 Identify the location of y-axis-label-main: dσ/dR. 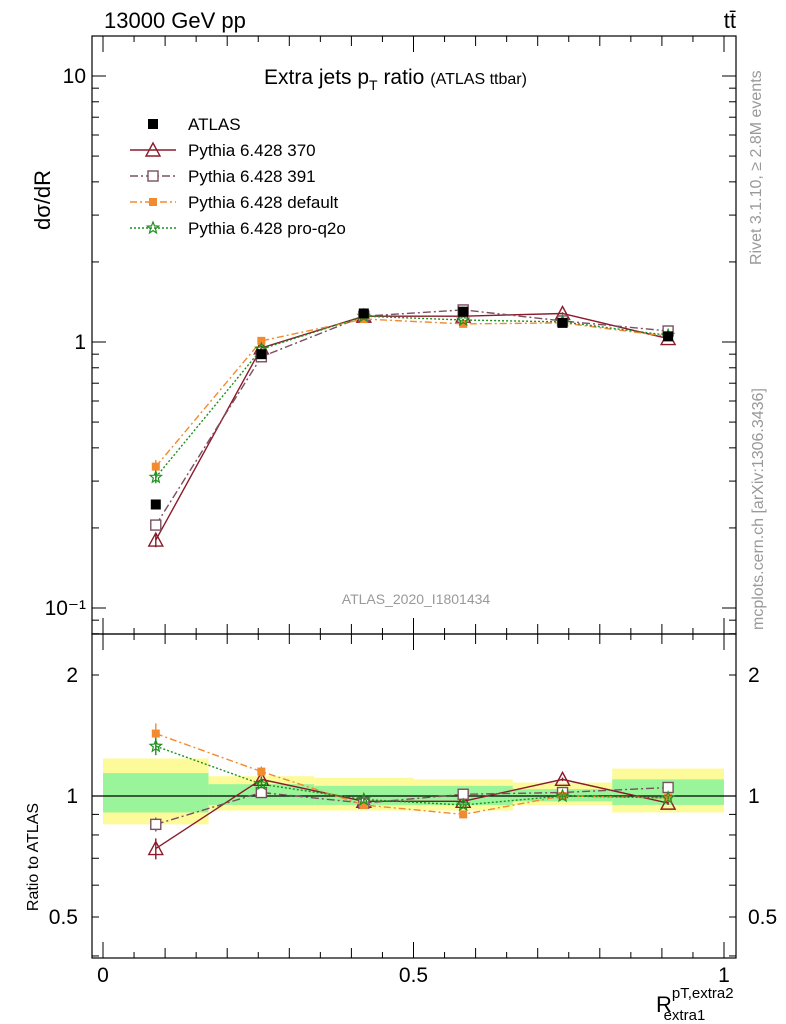
(42, 200).